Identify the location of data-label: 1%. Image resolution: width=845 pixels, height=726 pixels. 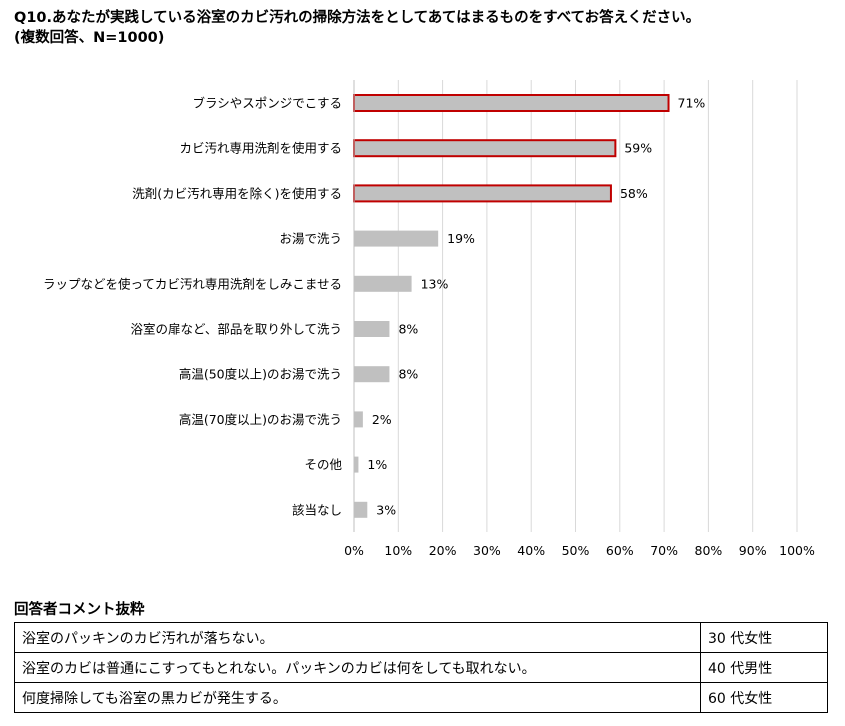
(377, 464).